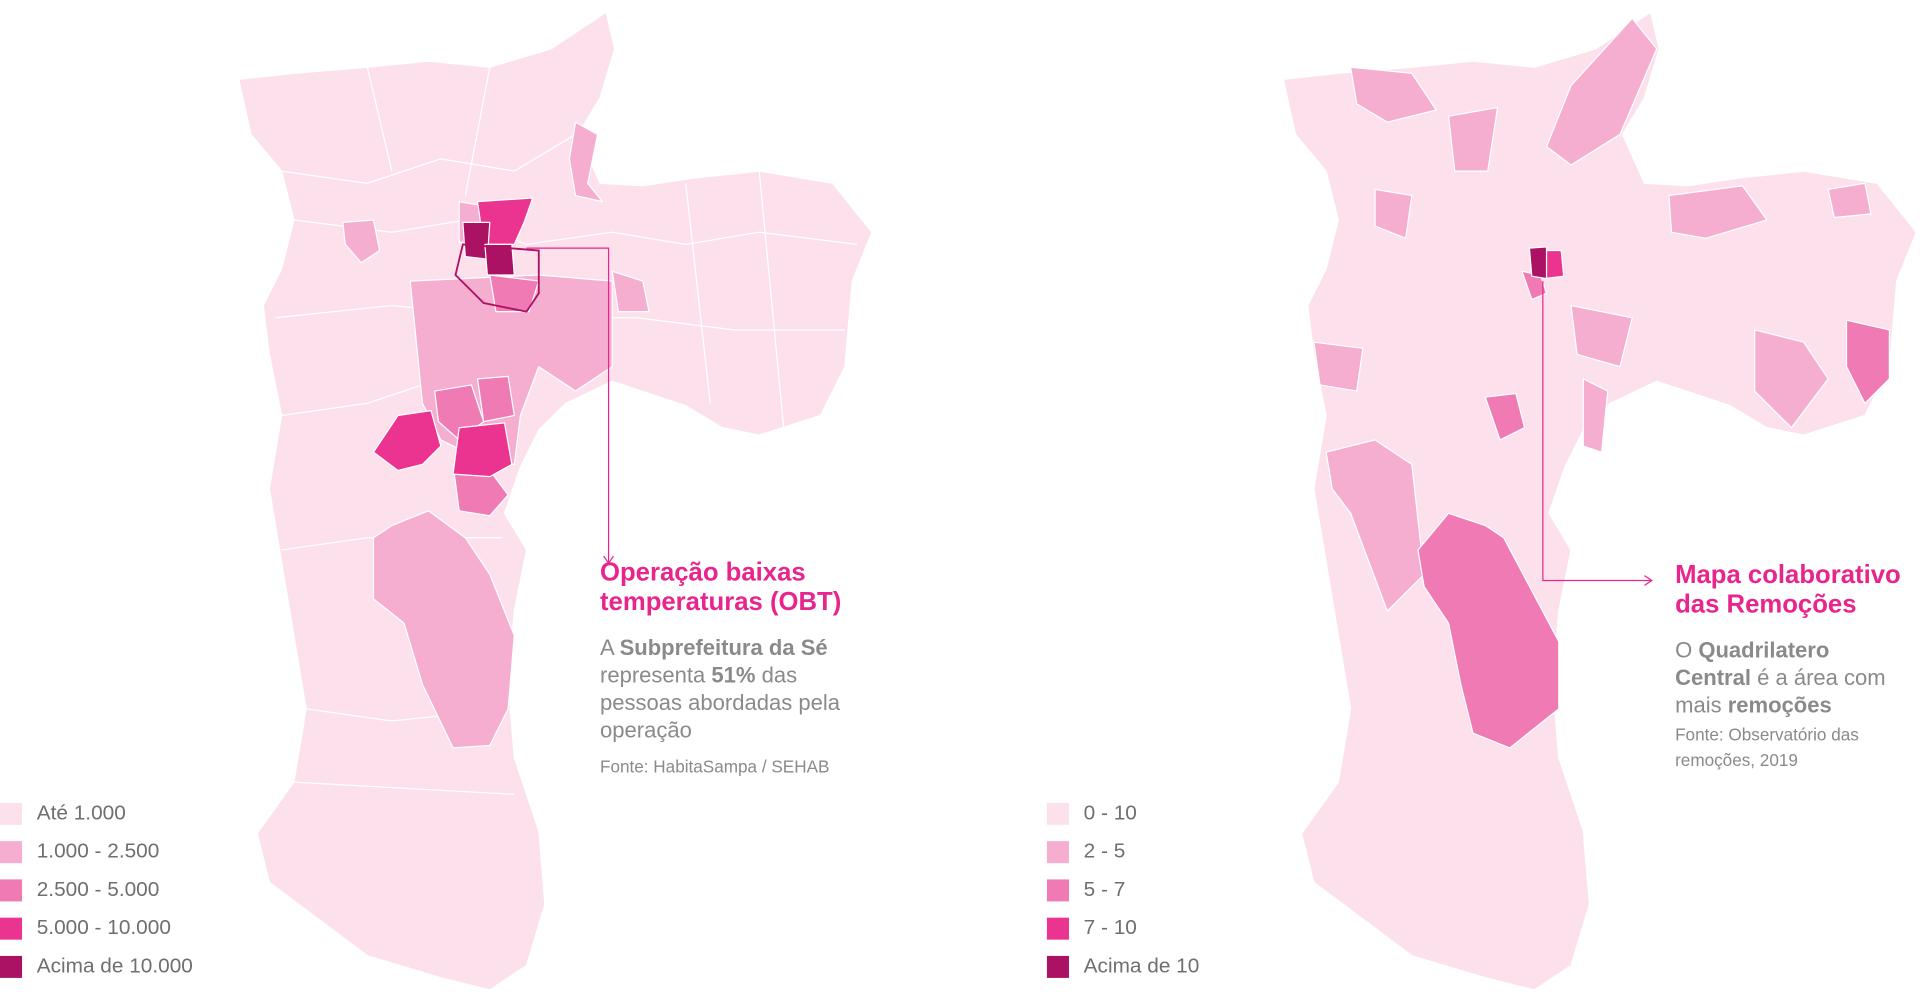 The width and height of the screenshot is (1920, 996). What do you see at coordinates (655, 675) in the screenshot?
I see `description-text: representa` at bounding box center [655, 675].